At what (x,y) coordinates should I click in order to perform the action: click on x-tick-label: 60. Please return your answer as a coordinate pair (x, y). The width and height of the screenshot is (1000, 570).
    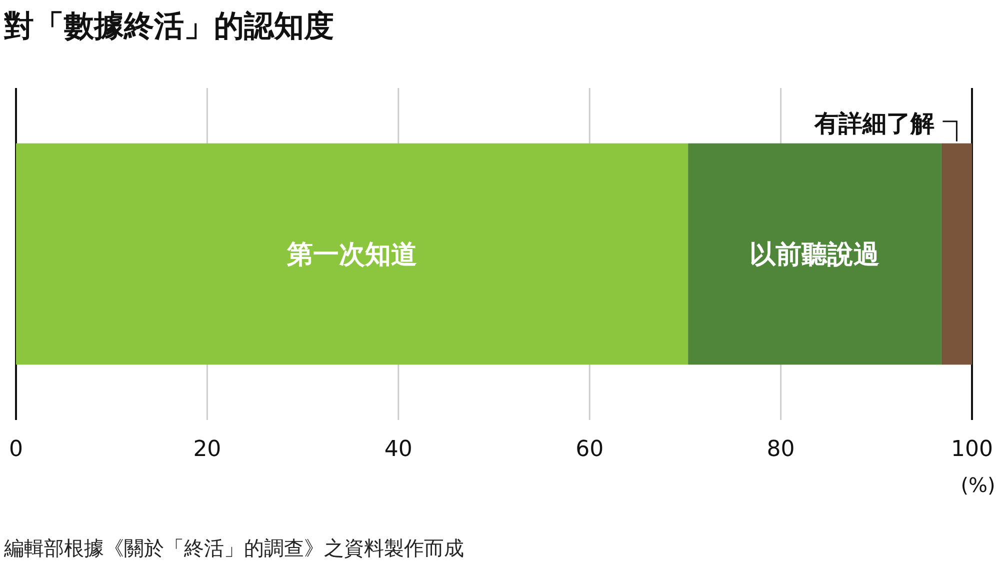
    Looking at the image, I should click on (590, 449).